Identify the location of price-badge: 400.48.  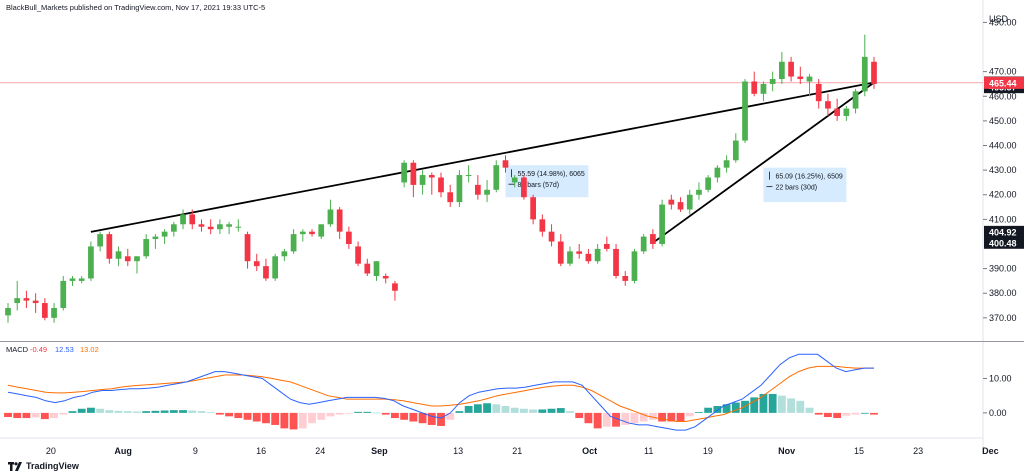
(1004, 242).